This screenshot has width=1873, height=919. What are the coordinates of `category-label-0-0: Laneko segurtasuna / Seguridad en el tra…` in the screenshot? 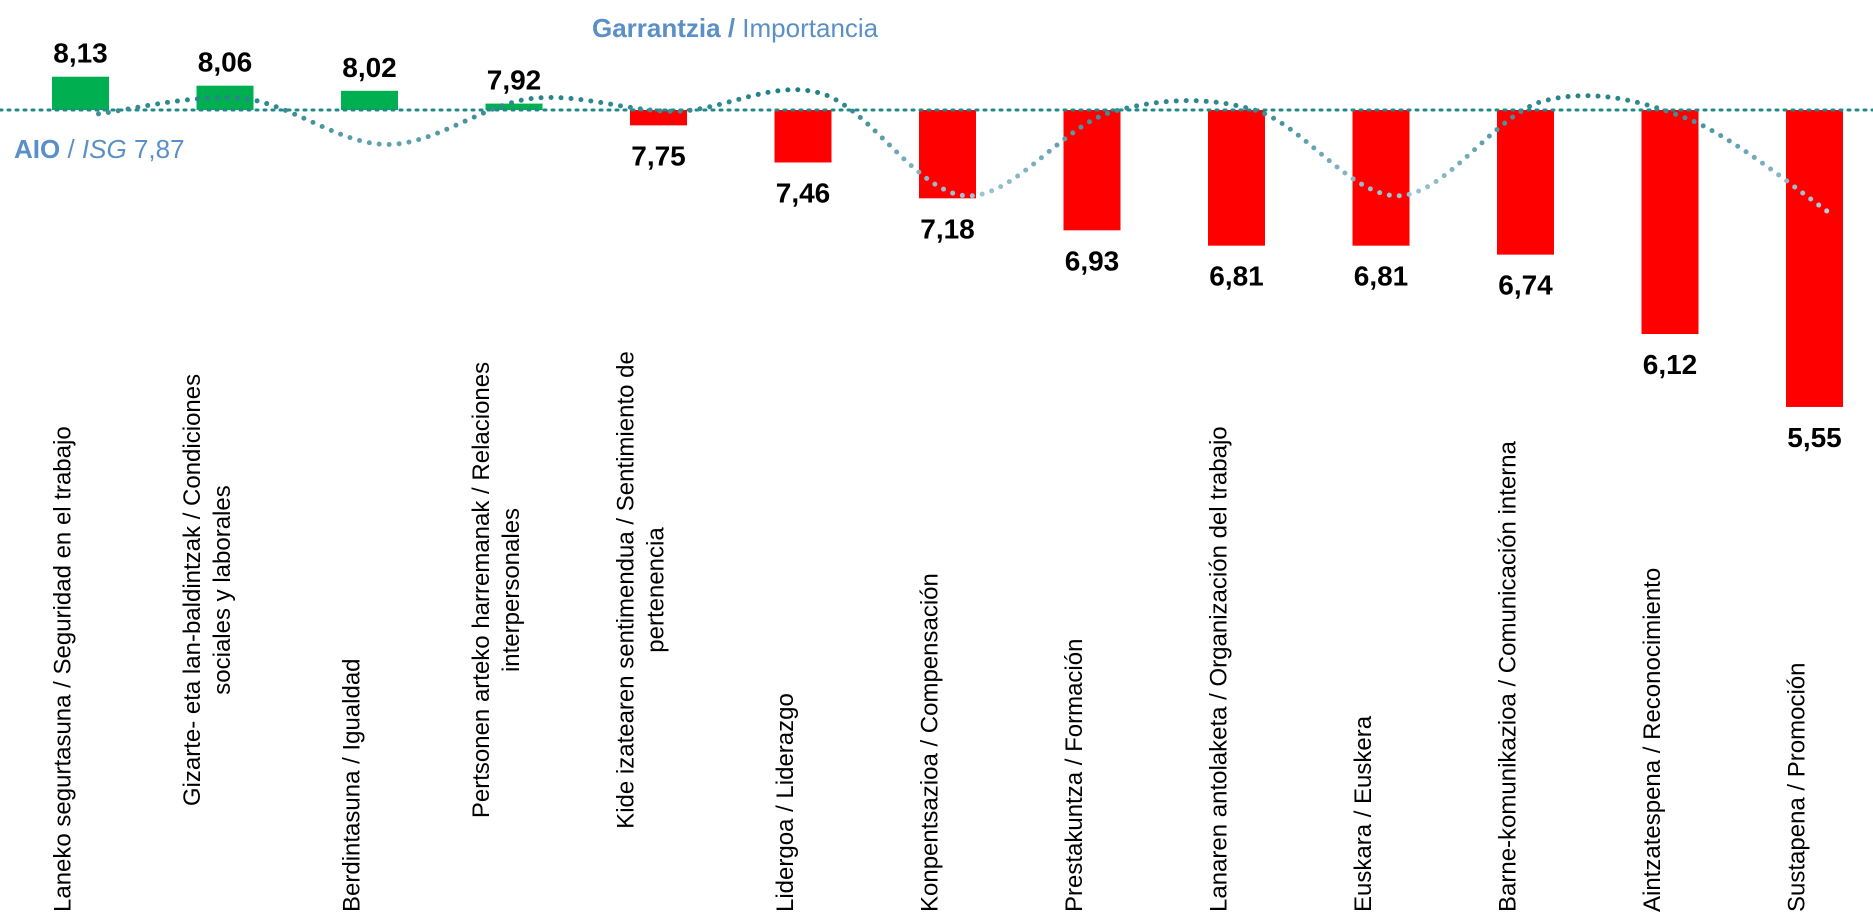 It's located at (63, 669).